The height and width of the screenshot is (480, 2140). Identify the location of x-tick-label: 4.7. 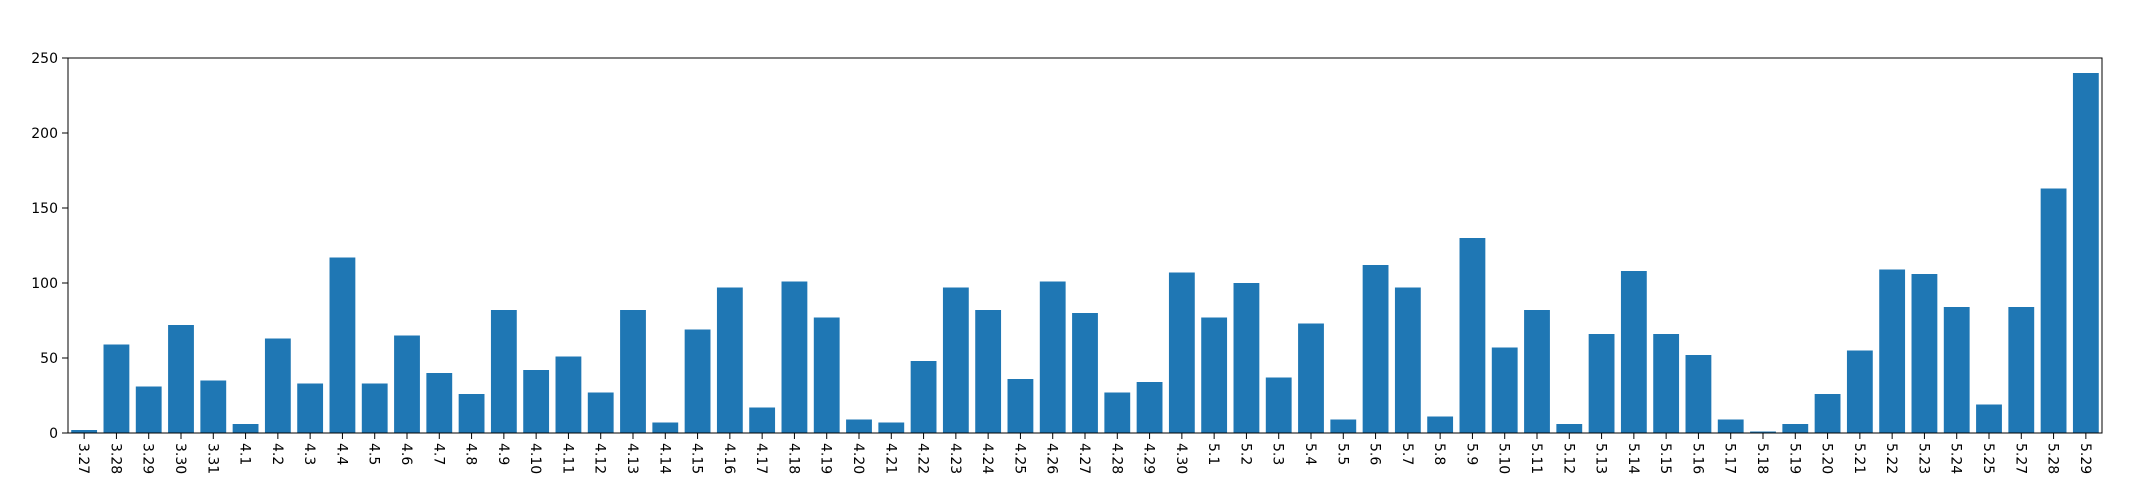
(438, 454).